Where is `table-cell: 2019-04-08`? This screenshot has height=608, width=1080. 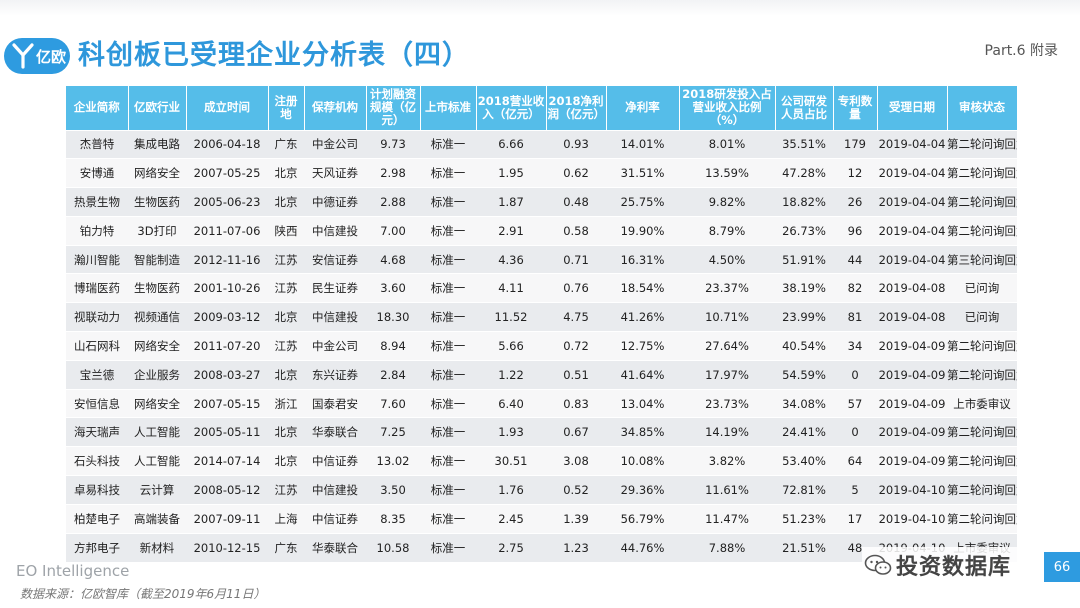 table-cell: 2019-04-08 is located at coordinates (912, 288).